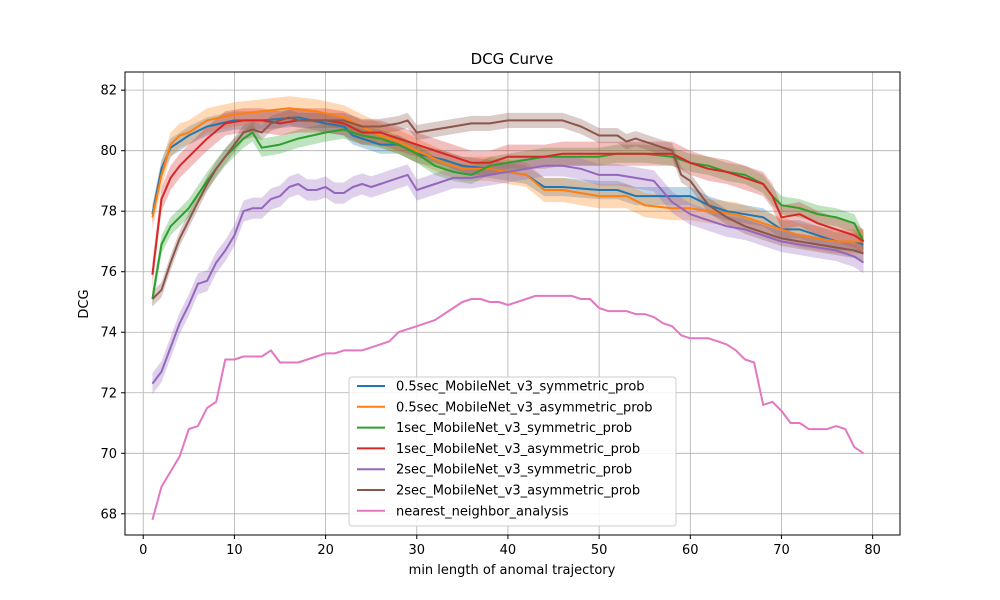 This screenshot has width=1000, height=600. I want to click on x-tick-label: 10, so click(234, 550).